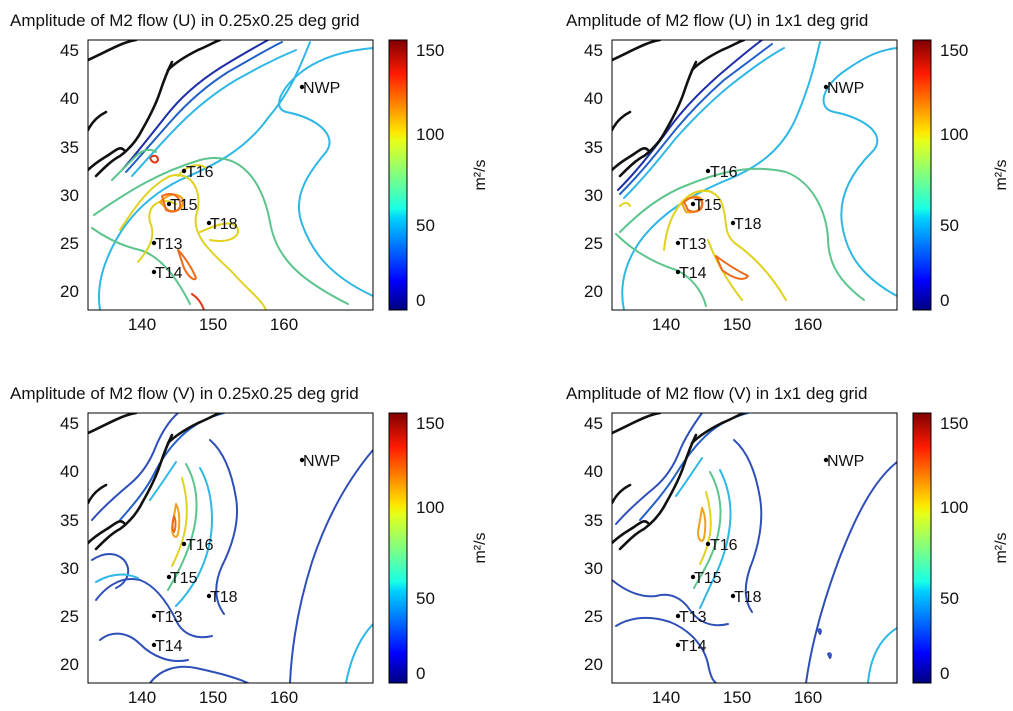 This screenshot has height=711, width=1013. I want to click on contour-65-b, so click(694, 200).